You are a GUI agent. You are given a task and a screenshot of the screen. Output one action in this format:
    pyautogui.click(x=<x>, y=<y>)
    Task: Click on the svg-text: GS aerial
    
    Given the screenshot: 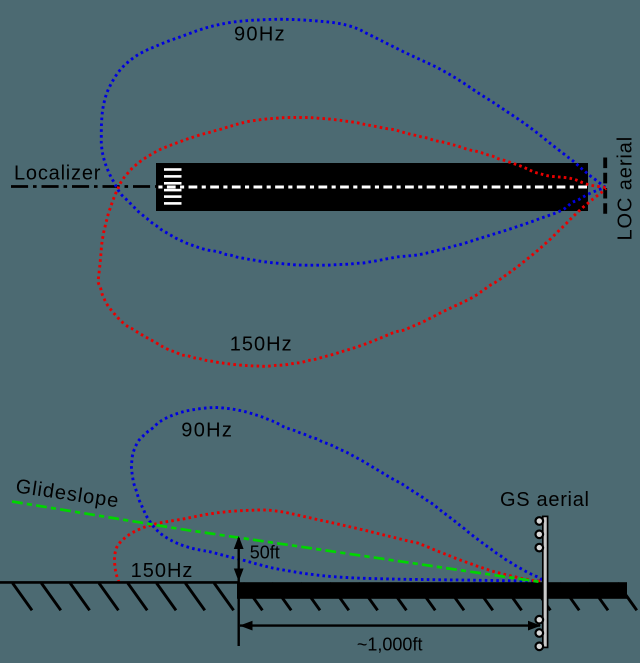 What is the action you would take?
    pyautogui.click(x=545, y=500)
    